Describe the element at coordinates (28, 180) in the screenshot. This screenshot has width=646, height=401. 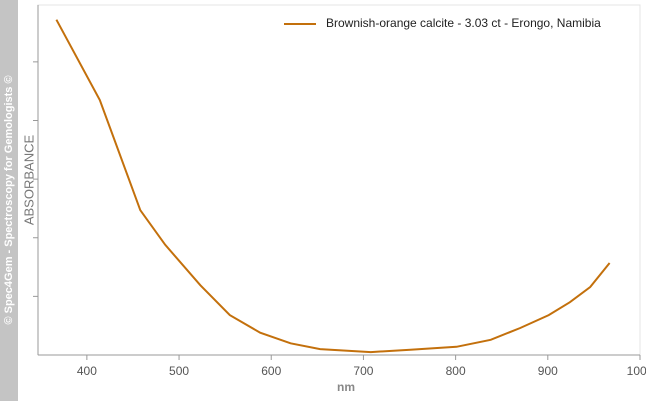
I see `y-axis-label: ABSORBANCE` at that location.